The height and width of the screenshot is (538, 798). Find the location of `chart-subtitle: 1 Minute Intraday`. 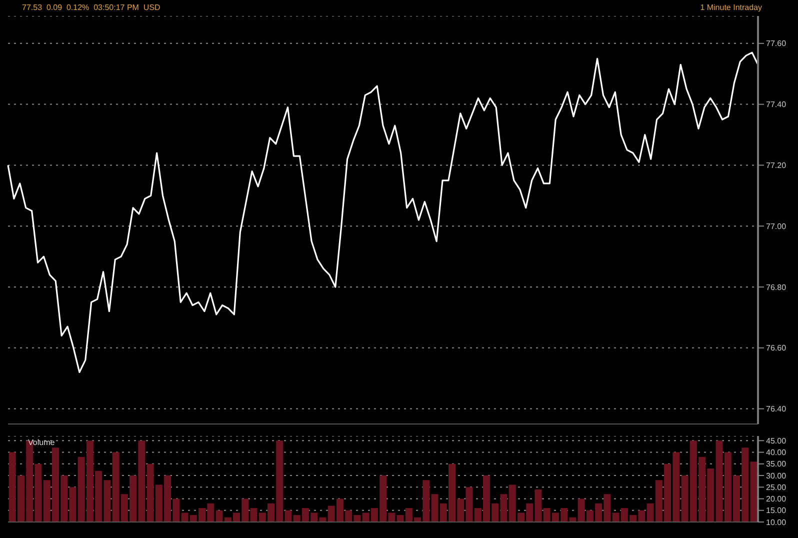

chart-subtitle: 1 Minute Intraday is located at coordinates (731, 7).